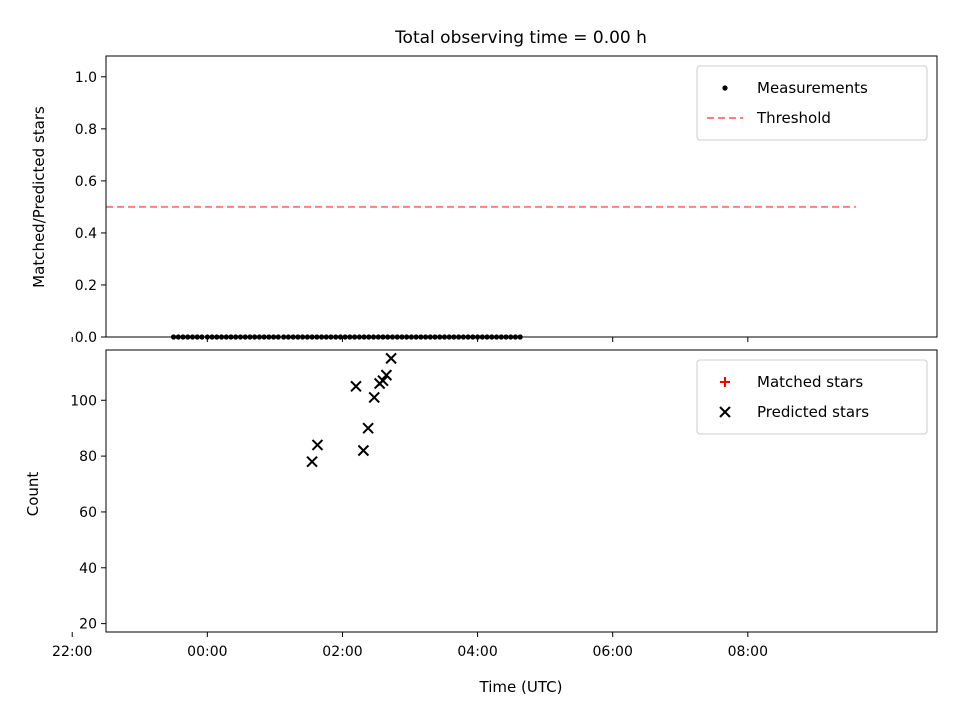 The image size is (960, 720). I want to click on top-legend-label: Measurements, so click(812, 88).